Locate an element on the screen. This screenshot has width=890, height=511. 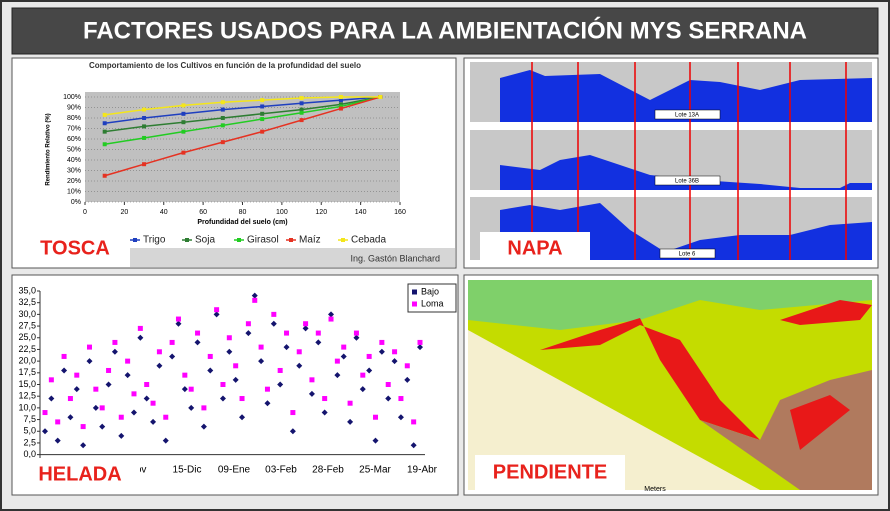
x-tick-label: 40 is located at coordinates (164, 212).